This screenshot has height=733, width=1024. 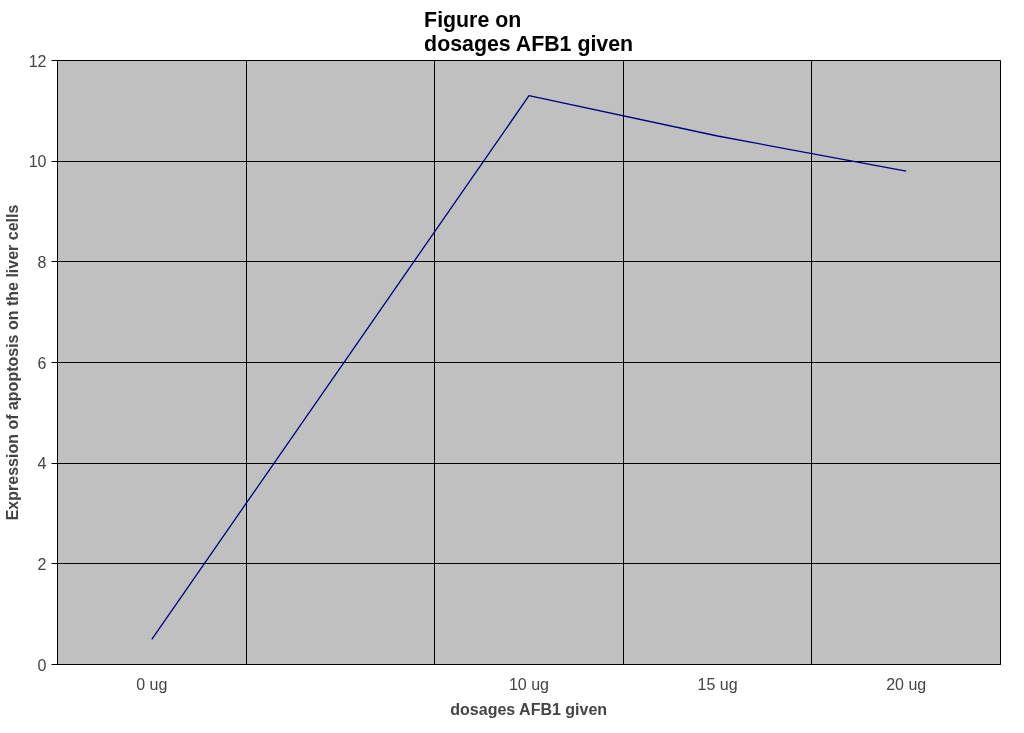 What do you see at coordinates (717, 684) in the screenshot?
I see `x-tick-label: 15 ug` at bounding box center [717, 684].